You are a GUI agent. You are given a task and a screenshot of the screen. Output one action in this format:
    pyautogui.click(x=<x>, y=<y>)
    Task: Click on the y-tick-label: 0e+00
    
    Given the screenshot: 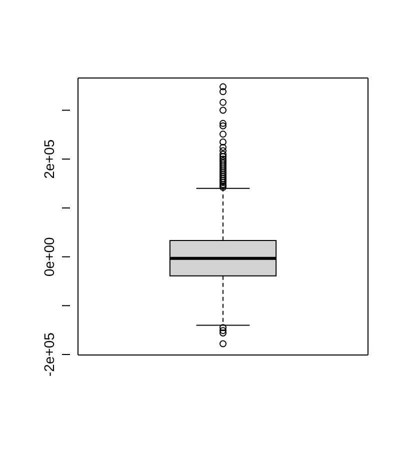 What is the action you would take?
    pyautogui.click(x=49, y=256)
    